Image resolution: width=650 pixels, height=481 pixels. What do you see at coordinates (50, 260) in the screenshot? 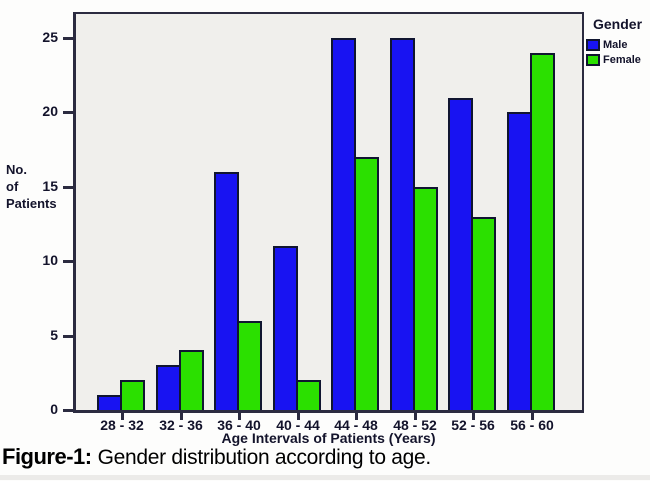
I see `y-tick-label-10: 10` at bounding box center [50, 260].